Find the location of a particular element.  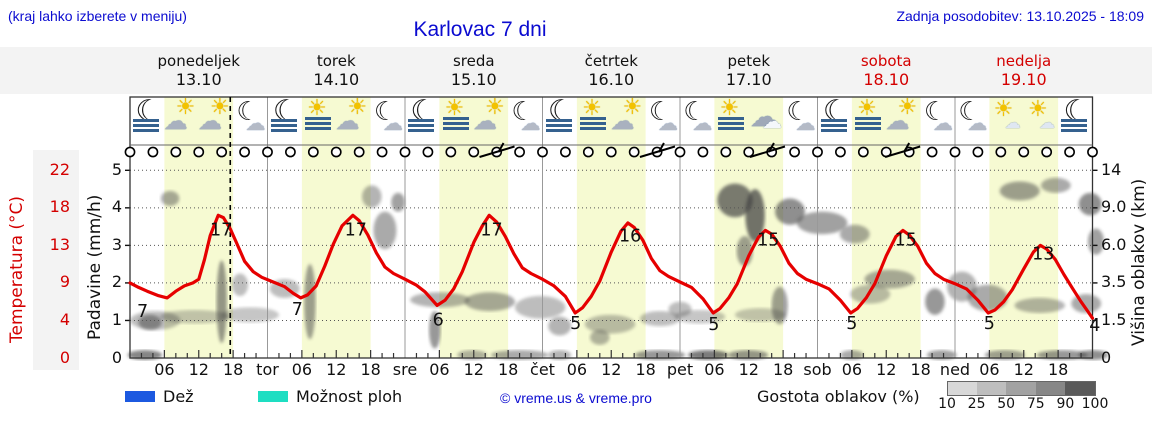

density-tick: 25 is located at coordinates (976, 404).